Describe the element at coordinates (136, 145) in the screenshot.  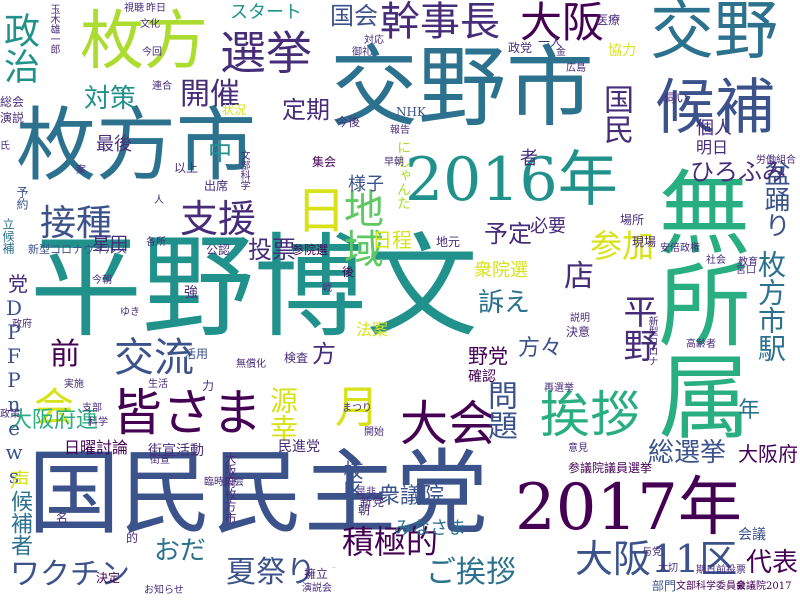
I see `word: 枚方市` at that location.